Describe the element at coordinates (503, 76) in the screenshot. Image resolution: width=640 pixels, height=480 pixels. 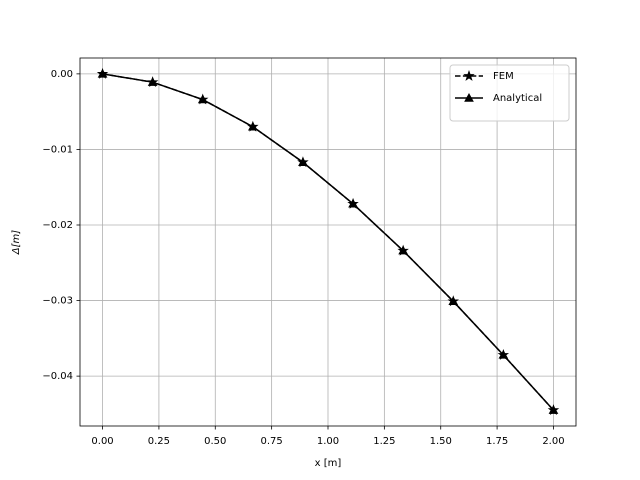
I see `legend-label: FEM` at that location.